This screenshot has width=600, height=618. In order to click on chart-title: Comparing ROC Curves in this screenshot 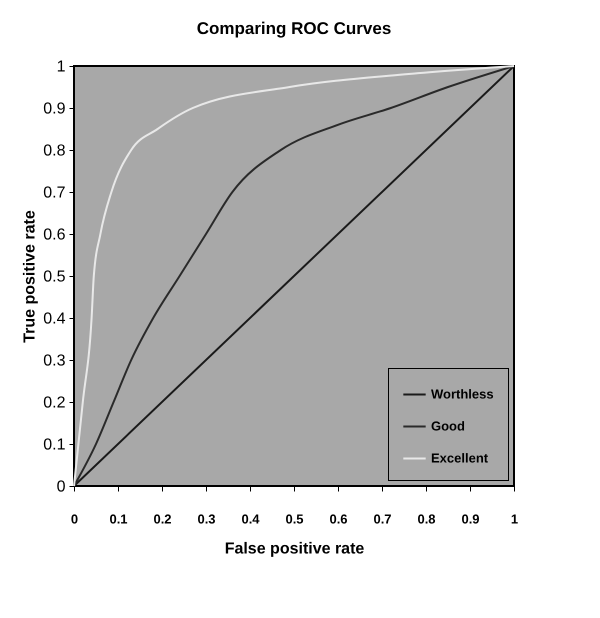, I will do `click(294, 28)`.